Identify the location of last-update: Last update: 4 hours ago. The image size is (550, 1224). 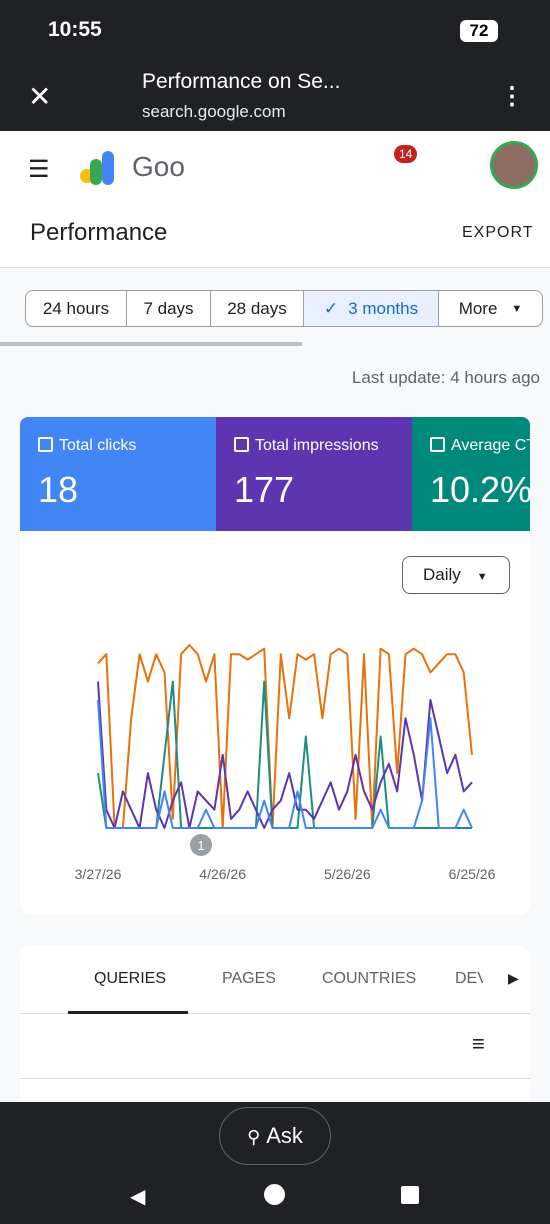
(445, 377).